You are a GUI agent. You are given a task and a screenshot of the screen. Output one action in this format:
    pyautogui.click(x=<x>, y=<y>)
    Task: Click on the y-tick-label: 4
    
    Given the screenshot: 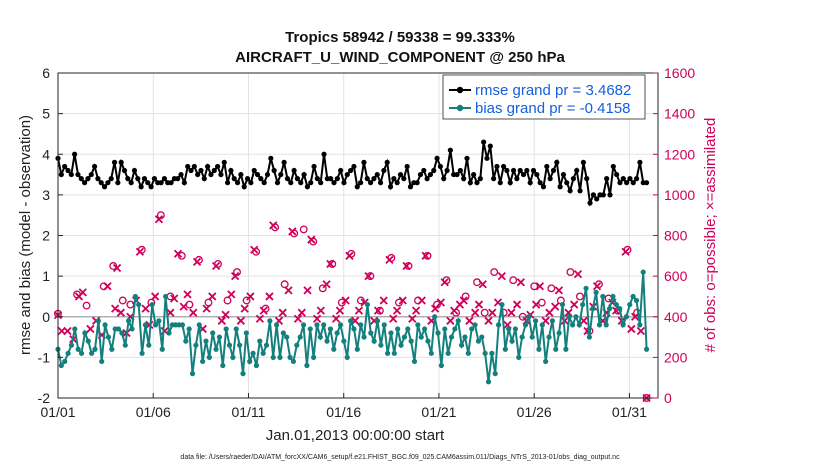 What is the action you would take?
    pyautogui.click(x=46, y=154)
    